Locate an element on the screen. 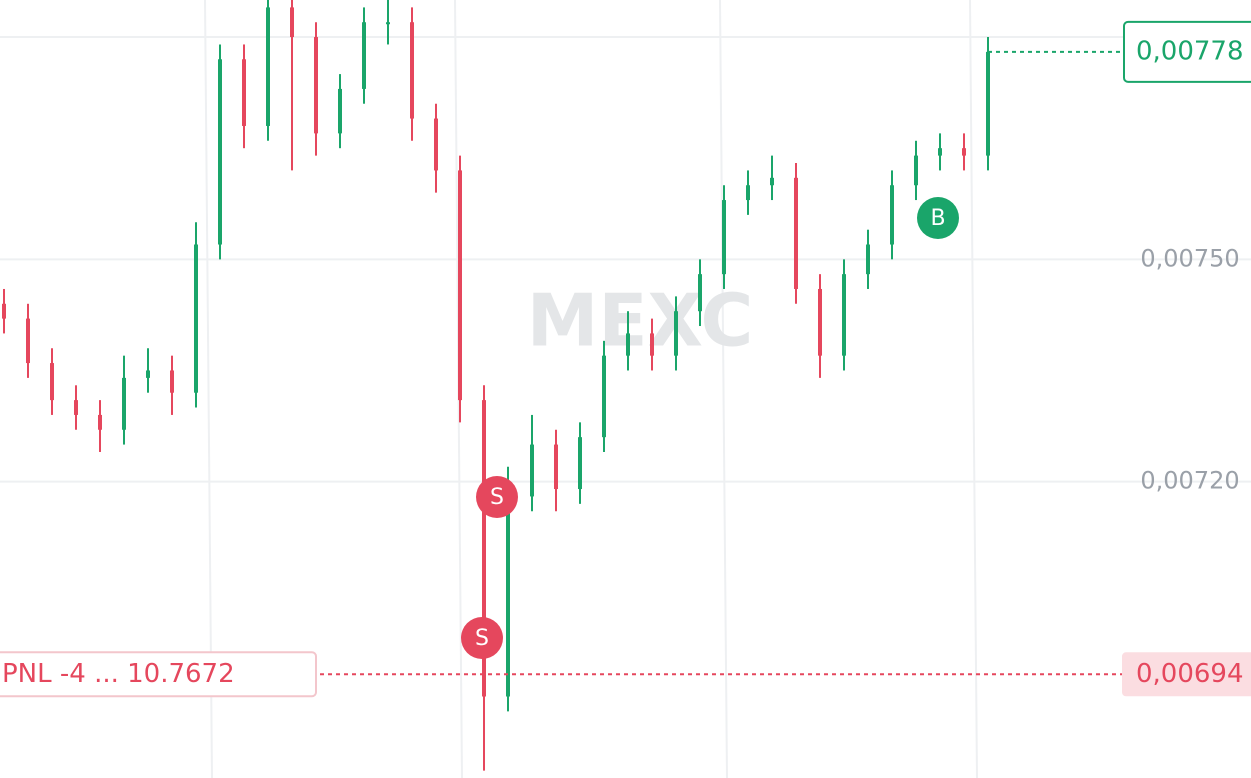 This screenshot has width=1251, height=778. watermark: MEXC is located at coordinates (640, 321).